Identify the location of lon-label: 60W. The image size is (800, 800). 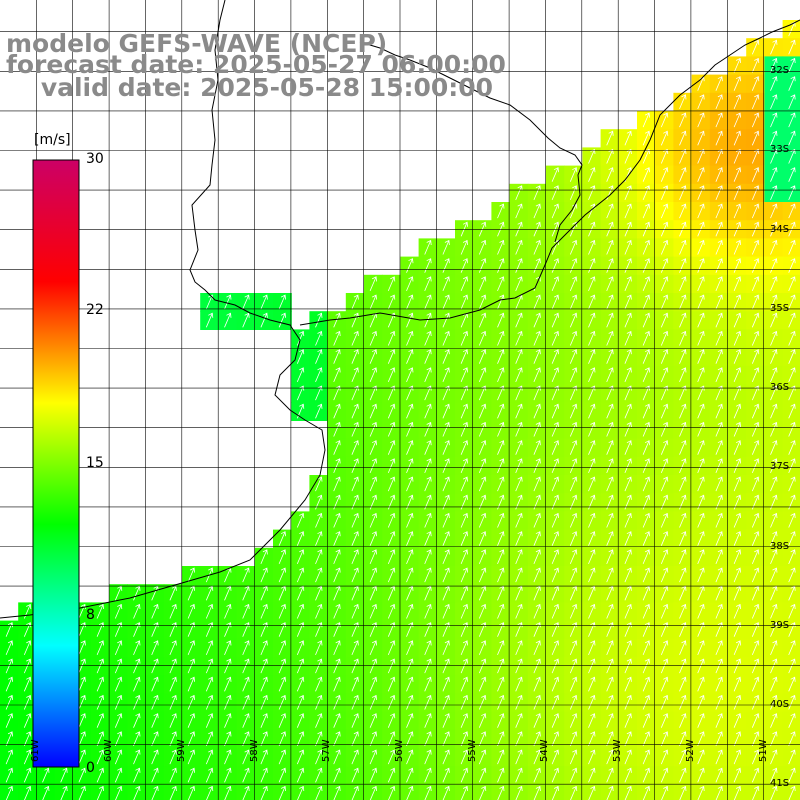
(108, 750).